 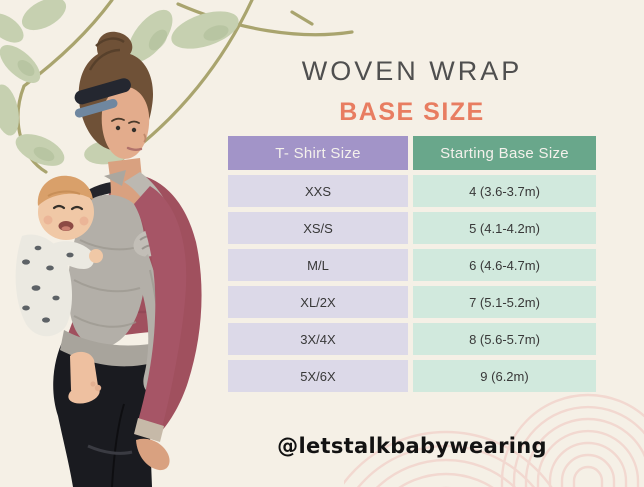 What do you see at coordinates (318, 265) in the screenshot?
I see `table-cell-tshirt: M/L` at bounding box center [318, 265].